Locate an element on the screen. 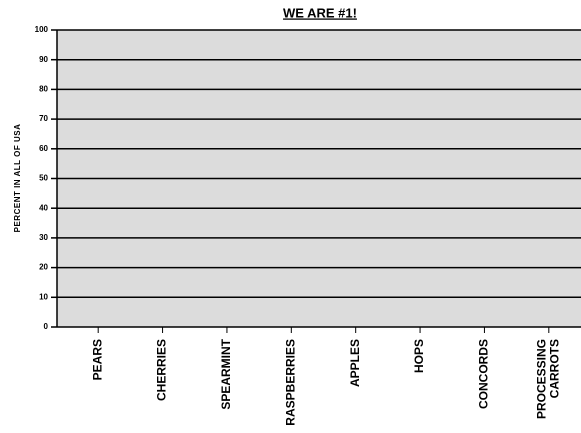  y-tick-label: 70 is located at coordinates (43, 118).